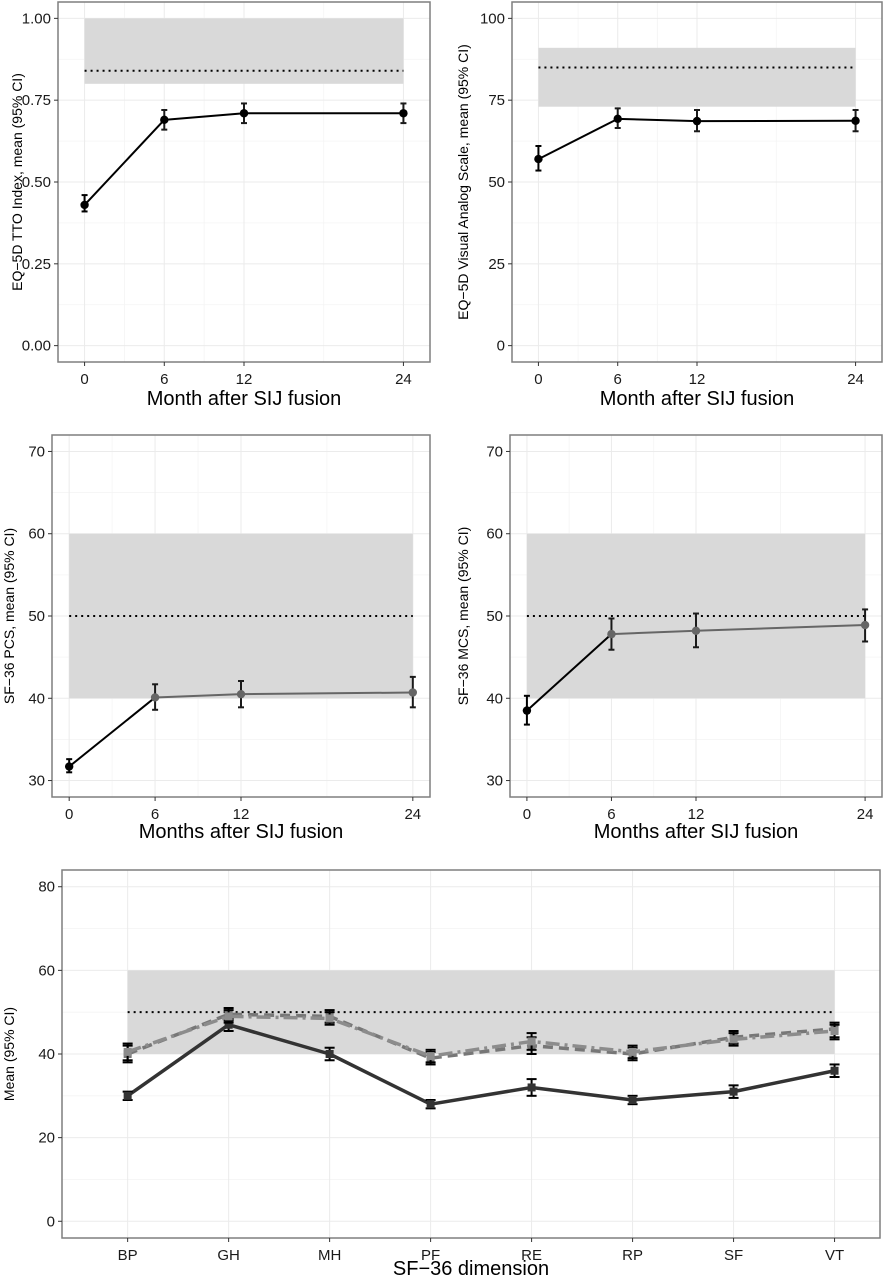 This screenshot has height=1280, width=888. I want to click on y-tick-label: 80, so click(46, 887).